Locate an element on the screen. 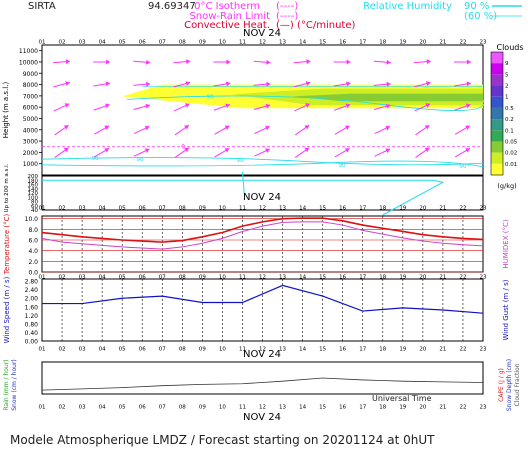 This screenshot has width=528, height=450. low-tick-label: 120 is located at coordinates (33, 194).